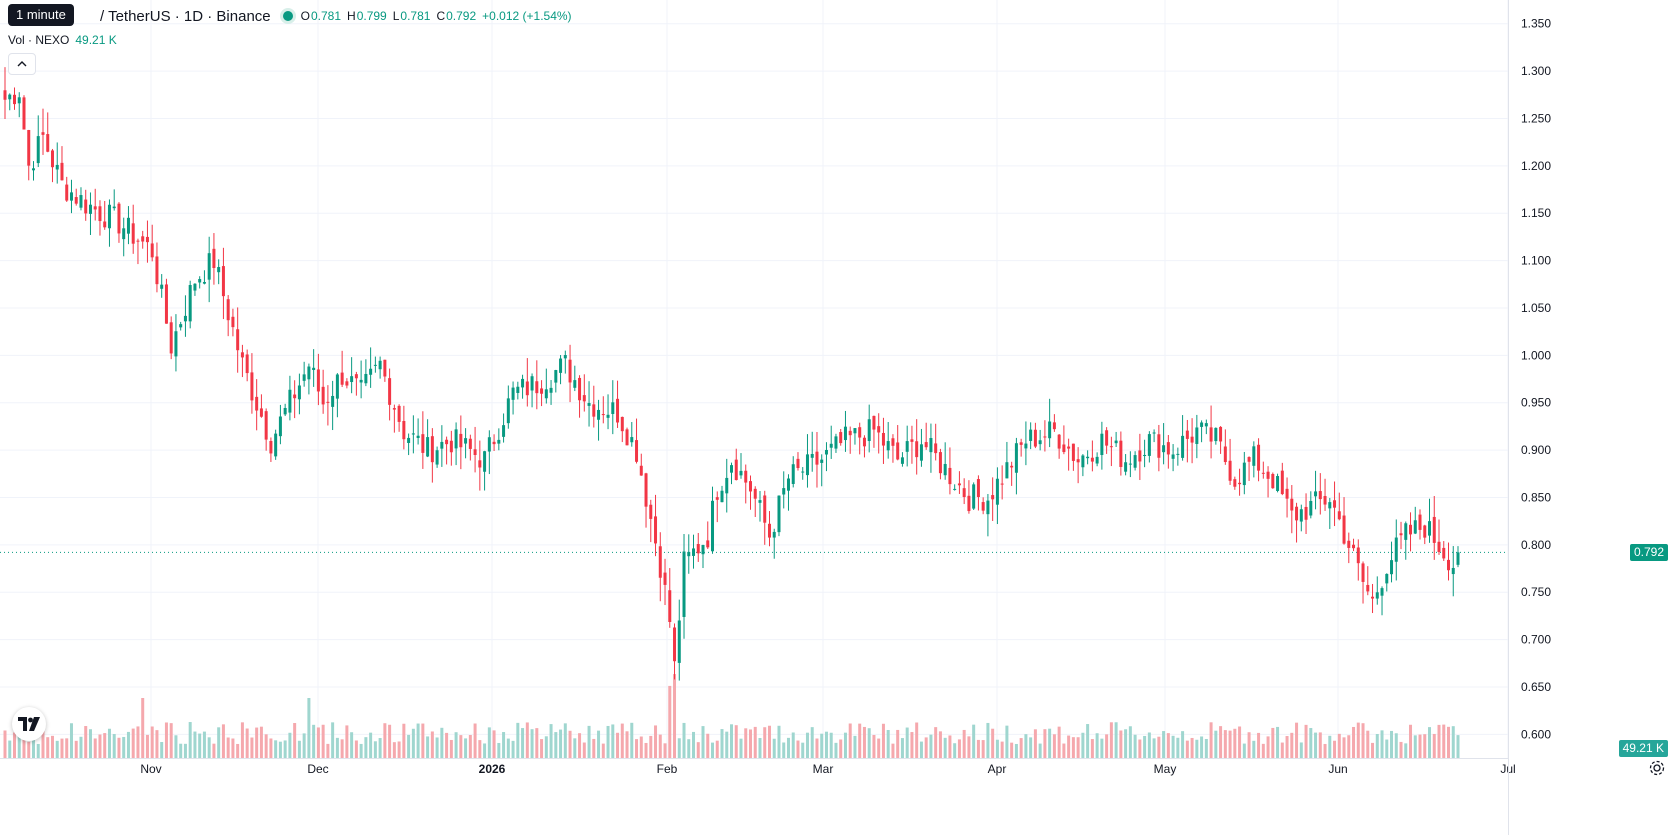 This screenshot has height=835, width=1678. I want to click on gear-icon, so click(1657, 768).